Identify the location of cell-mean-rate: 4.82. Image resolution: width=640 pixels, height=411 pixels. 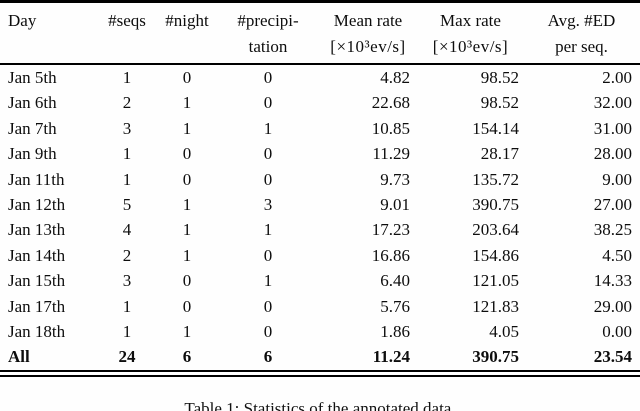
(395, 77).